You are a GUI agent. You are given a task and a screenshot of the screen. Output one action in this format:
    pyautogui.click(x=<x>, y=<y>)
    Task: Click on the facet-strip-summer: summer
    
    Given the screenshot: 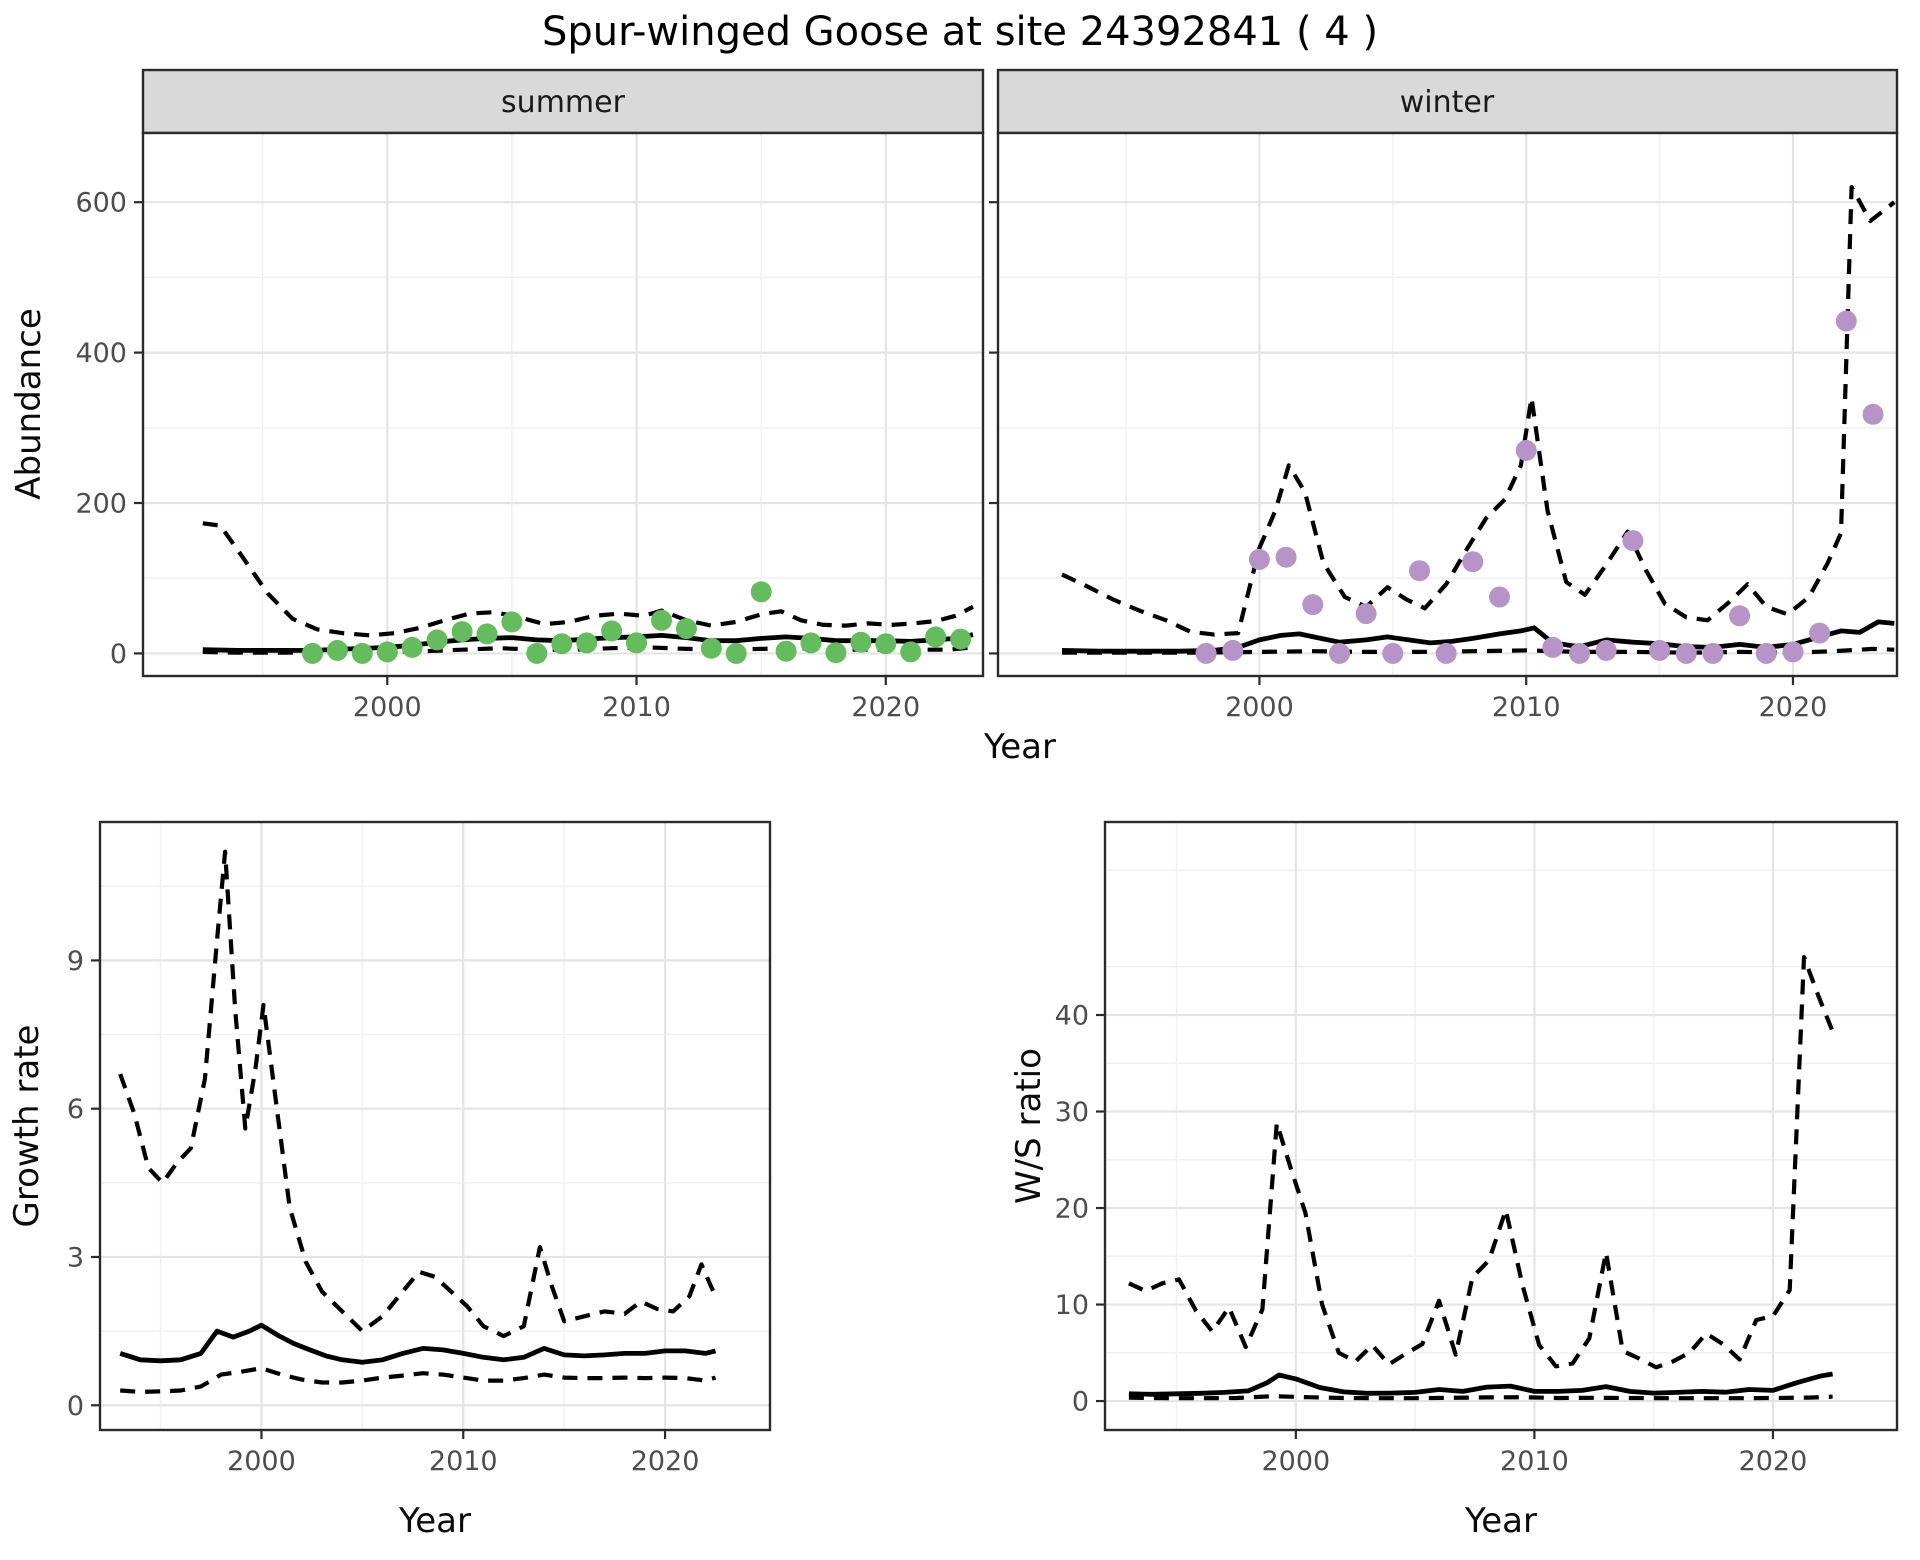 What is the action you would take?
    pyautogui.click(x=563, y=101)
    